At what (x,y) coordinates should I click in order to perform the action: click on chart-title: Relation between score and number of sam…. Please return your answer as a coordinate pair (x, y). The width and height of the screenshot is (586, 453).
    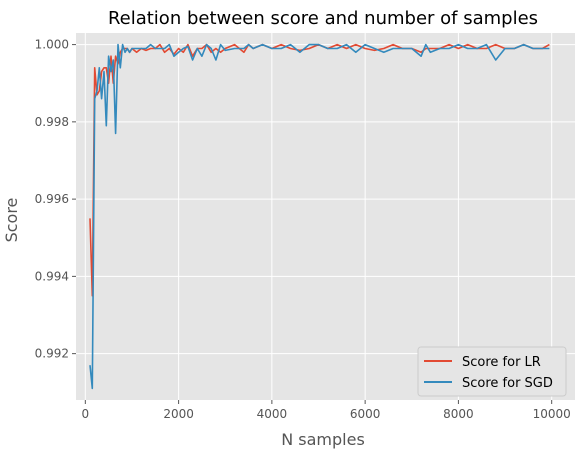
    Looking at the image, I should click on (323, 18).